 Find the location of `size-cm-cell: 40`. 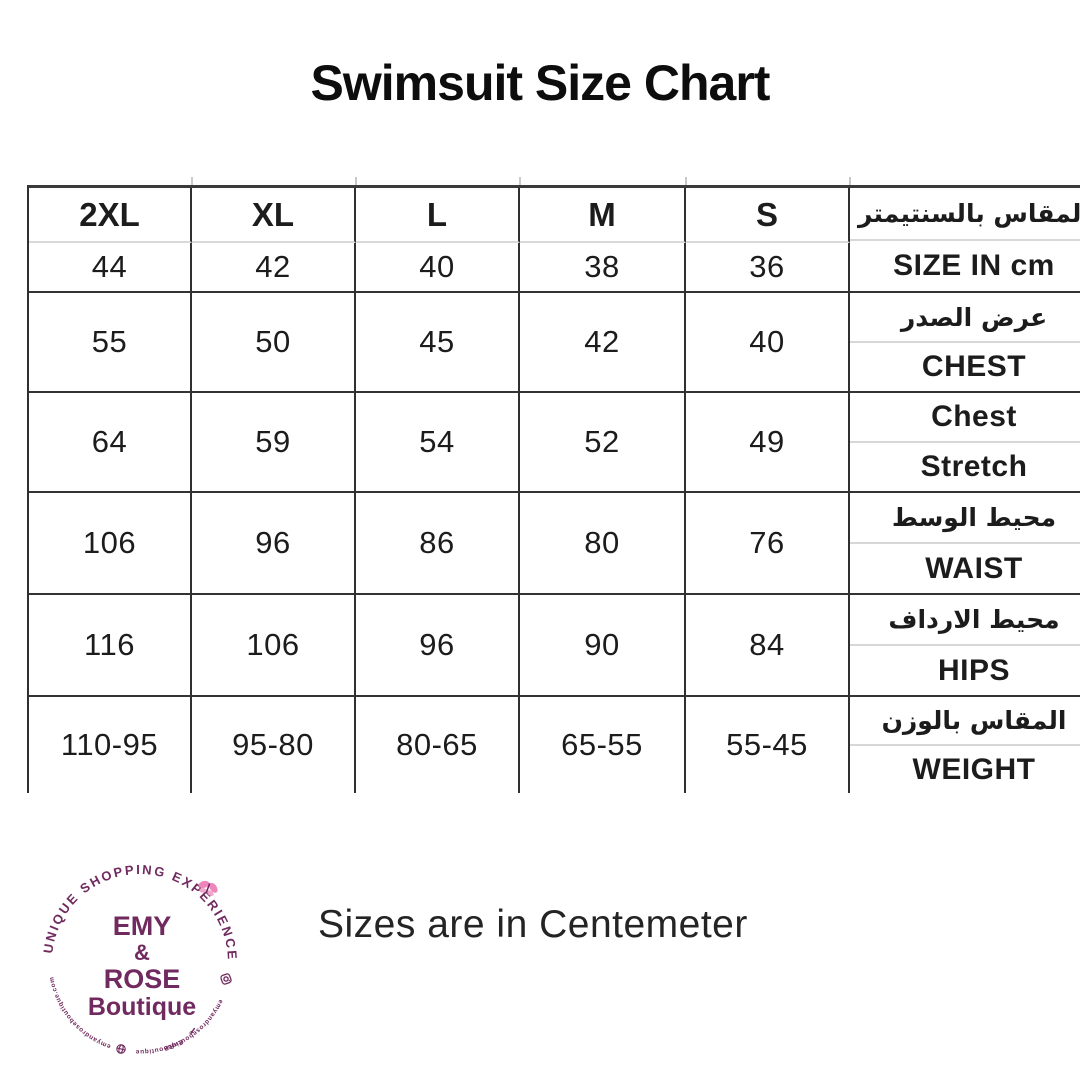

size-cm-cell: 40 is located at coordinates (438, 268).